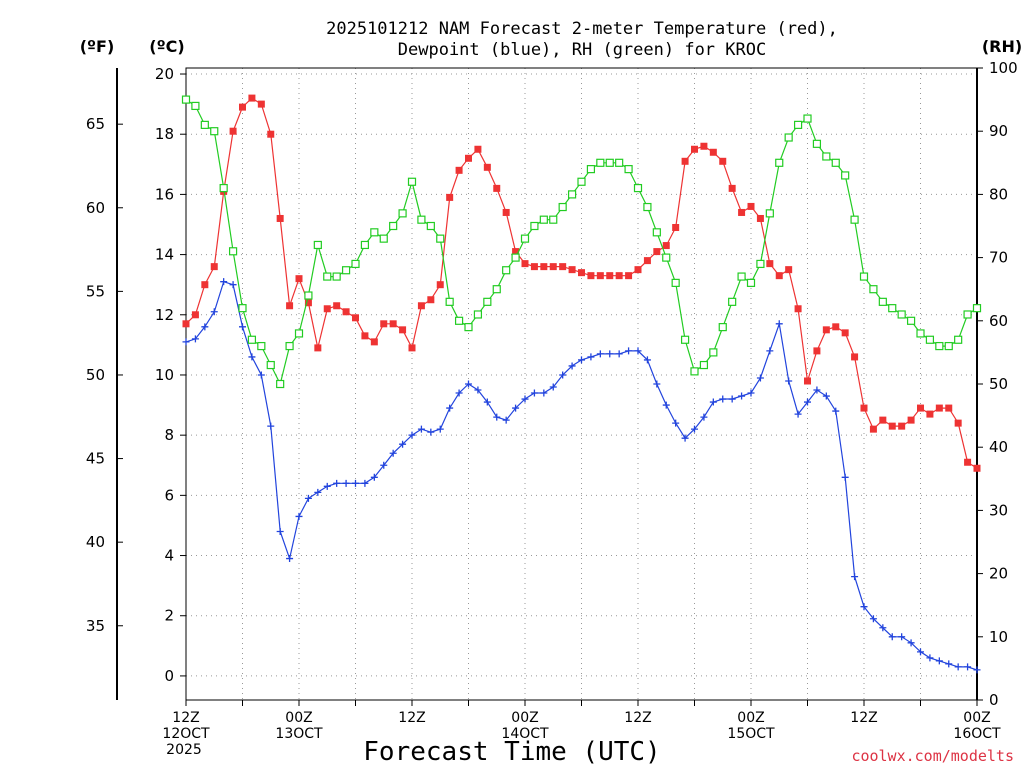  I want to click on celsius-tick-label: 14, so click(164, 255).